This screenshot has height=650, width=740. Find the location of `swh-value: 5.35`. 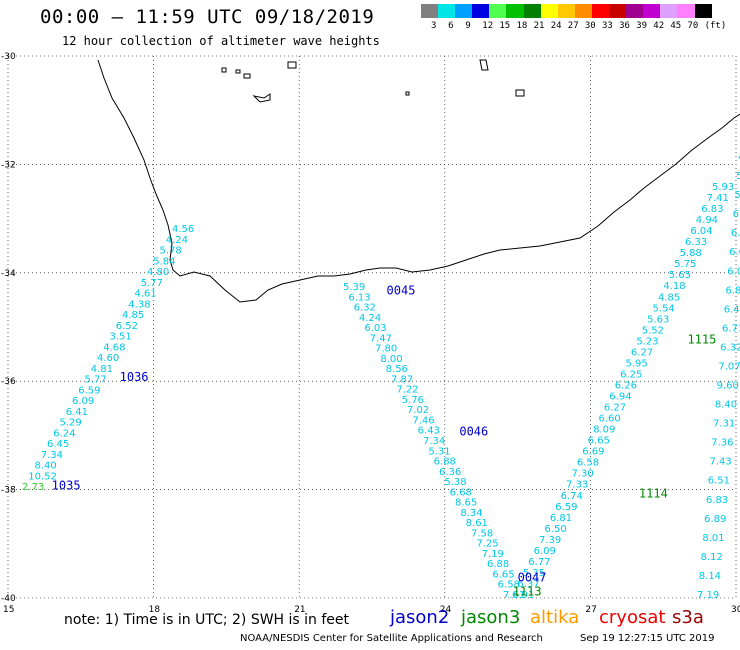

swh-value: 5.35 is located at coordinates (534, 573).